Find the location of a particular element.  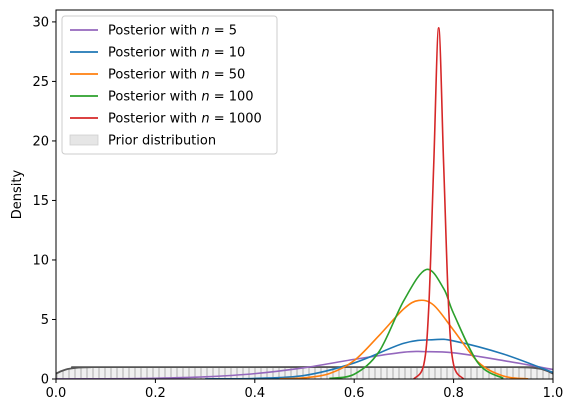

x-tick-label: 0.6 is located at coordinates (354, 393).